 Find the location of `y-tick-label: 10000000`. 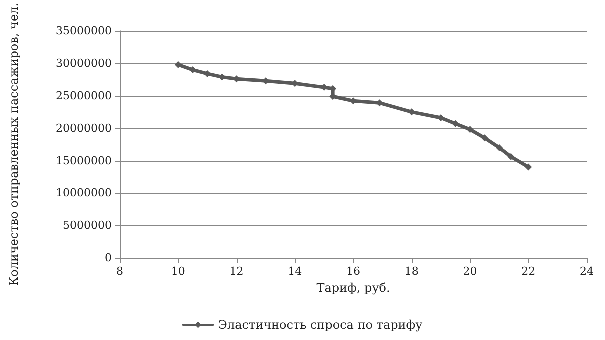

y-tick-label: 10000000 is located at coordinates (84, 193).